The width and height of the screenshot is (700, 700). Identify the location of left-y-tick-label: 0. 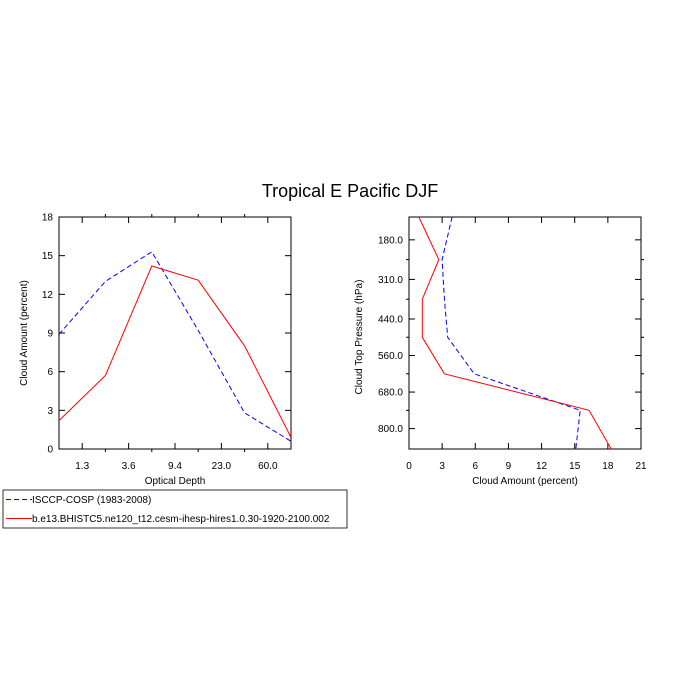
(50, 450).